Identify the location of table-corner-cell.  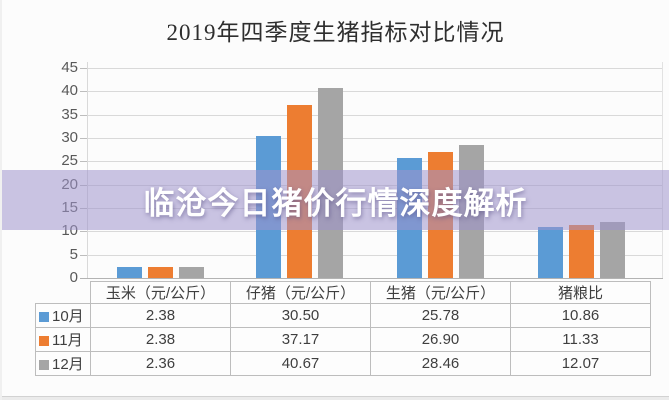
(63, 292).